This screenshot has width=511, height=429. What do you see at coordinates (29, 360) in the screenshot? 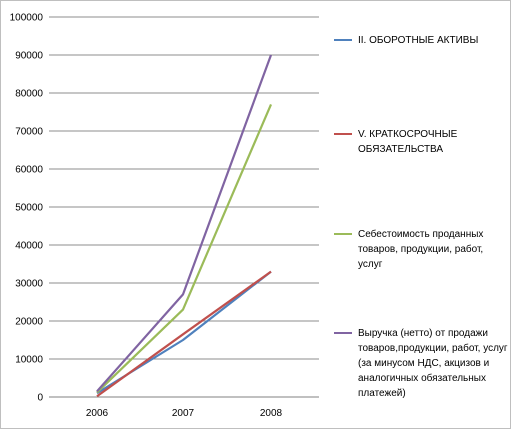
I see `y-tick-label: 10000` at bounding box center [29, 360].